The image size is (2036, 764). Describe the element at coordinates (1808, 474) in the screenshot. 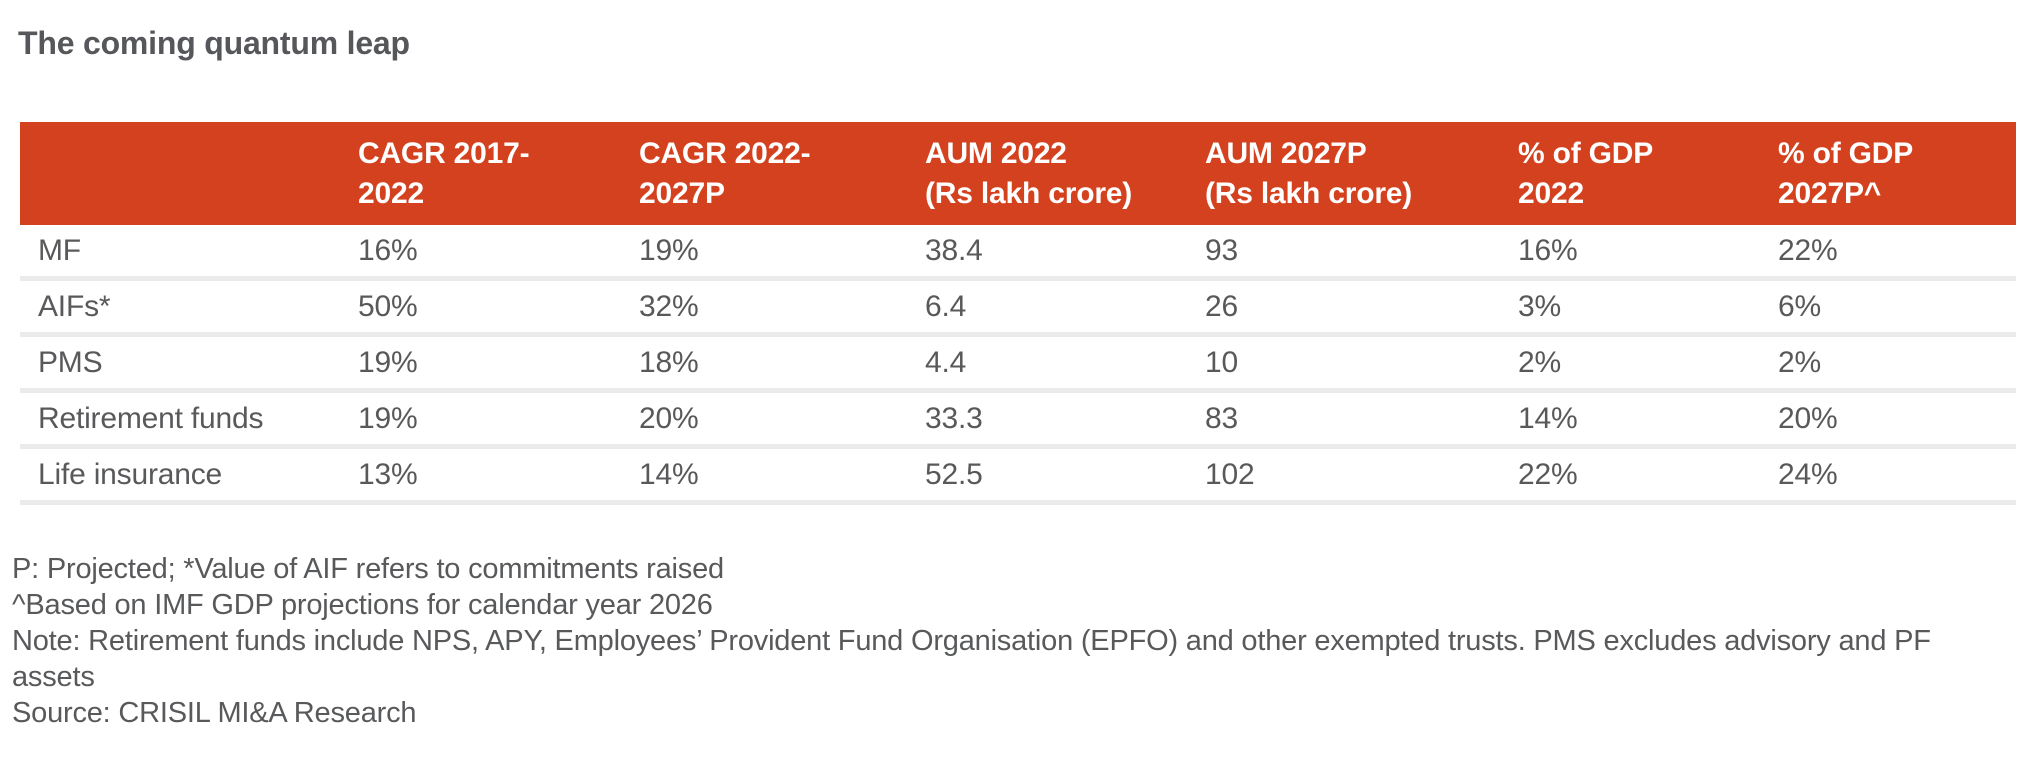

I see `table-cell: 24%` at that location.